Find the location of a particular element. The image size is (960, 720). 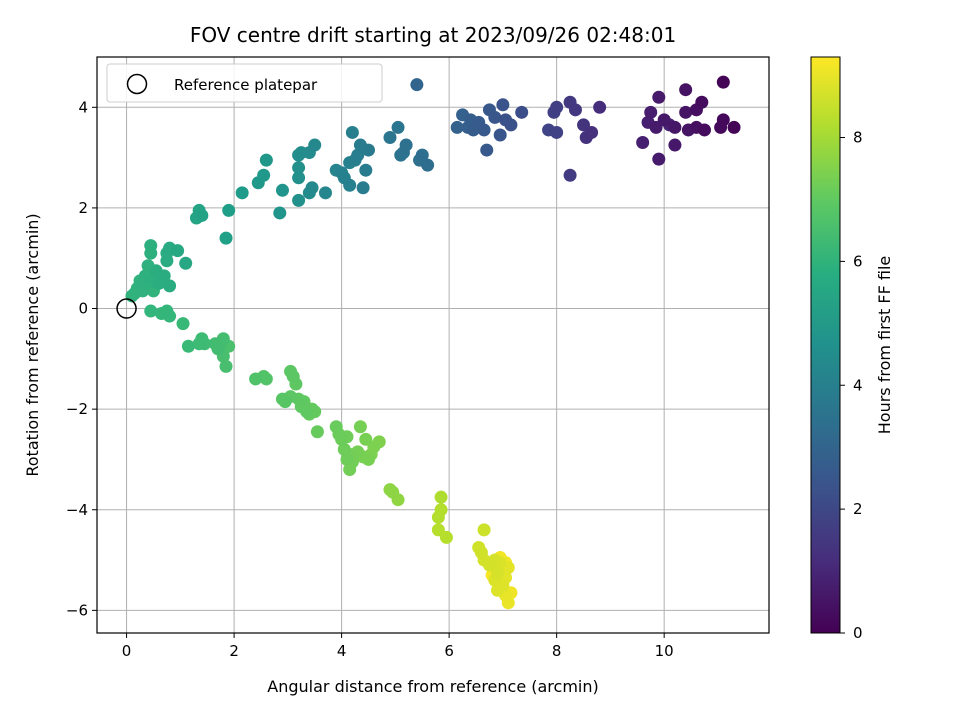

x-axis-label: Angular distance from reference (arcmin) is located at coordinates (432, 686).